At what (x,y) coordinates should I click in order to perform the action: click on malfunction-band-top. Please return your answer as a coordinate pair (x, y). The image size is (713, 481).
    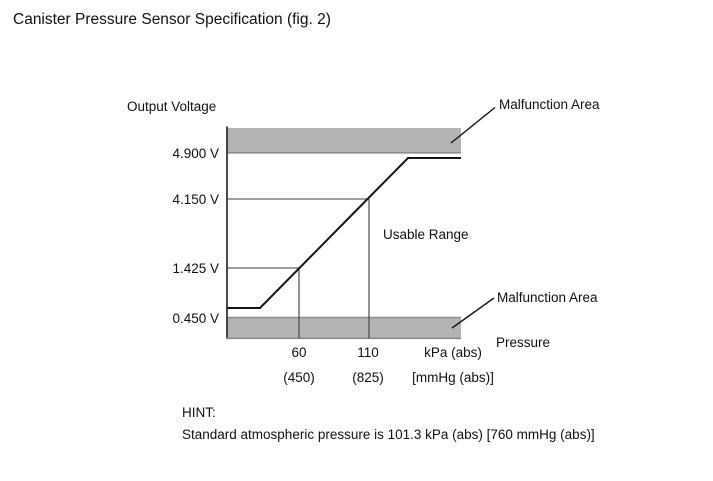
    Looking at the image, I should click on (344, 140).